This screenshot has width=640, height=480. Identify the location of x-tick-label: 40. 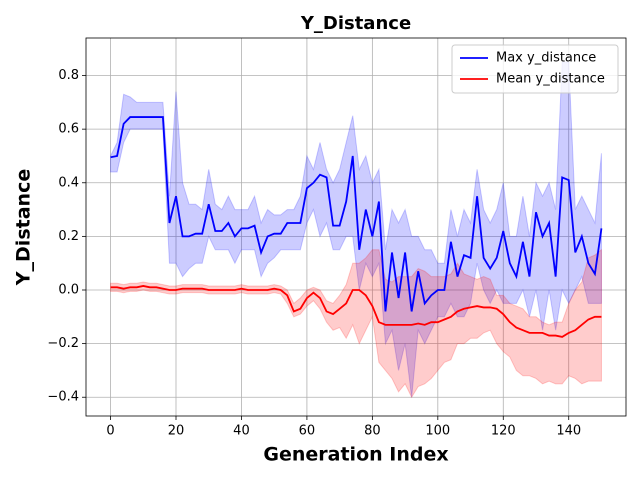
(241, 431).